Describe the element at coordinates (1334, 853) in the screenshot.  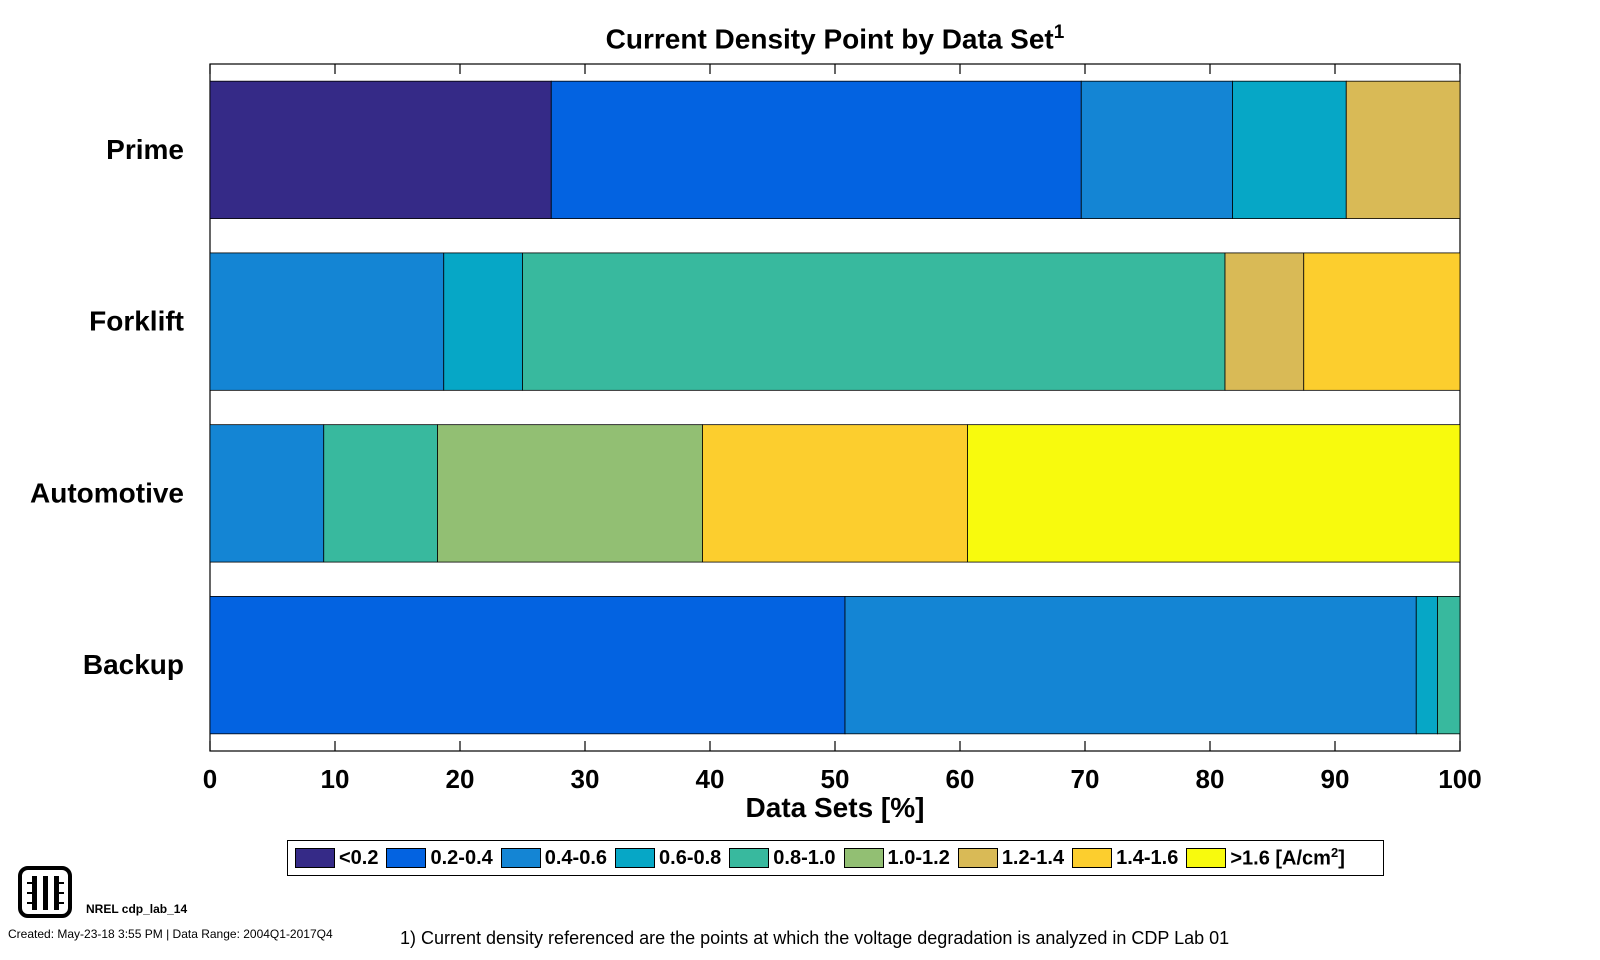
I see `legend-unit-superscript: 2` at that location.